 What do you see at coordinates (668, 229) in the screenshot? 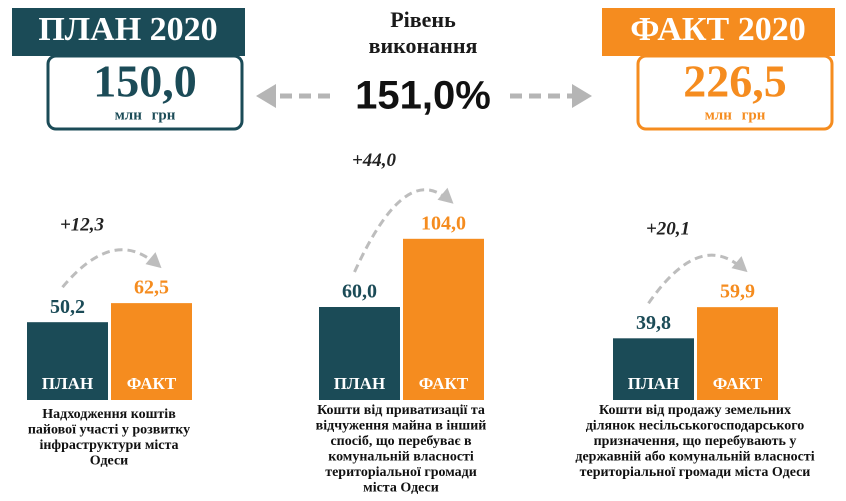
I see `change-label: +20,1` at bounding box center [668, 229].